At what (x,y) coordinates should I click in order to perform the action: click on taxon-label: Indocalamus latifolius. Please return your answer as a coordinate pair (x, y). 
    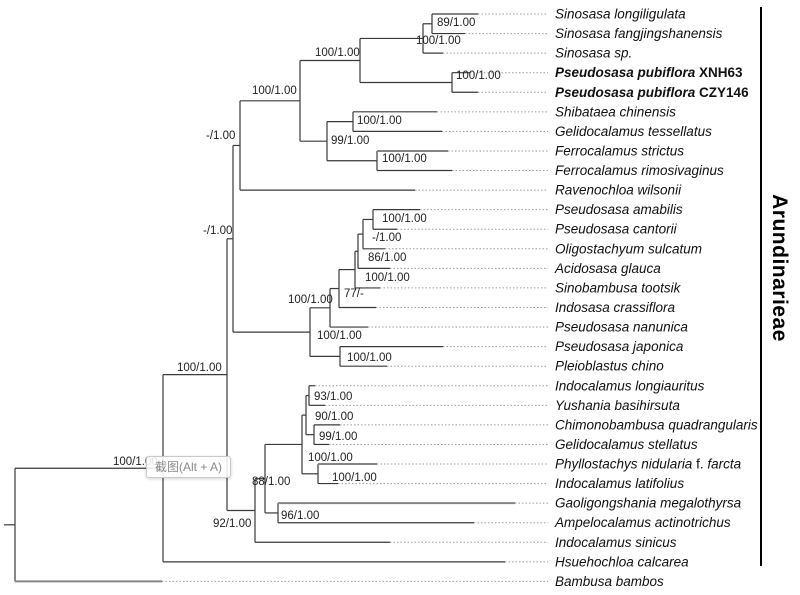
    Looking at the image, I should click on (619, 483).